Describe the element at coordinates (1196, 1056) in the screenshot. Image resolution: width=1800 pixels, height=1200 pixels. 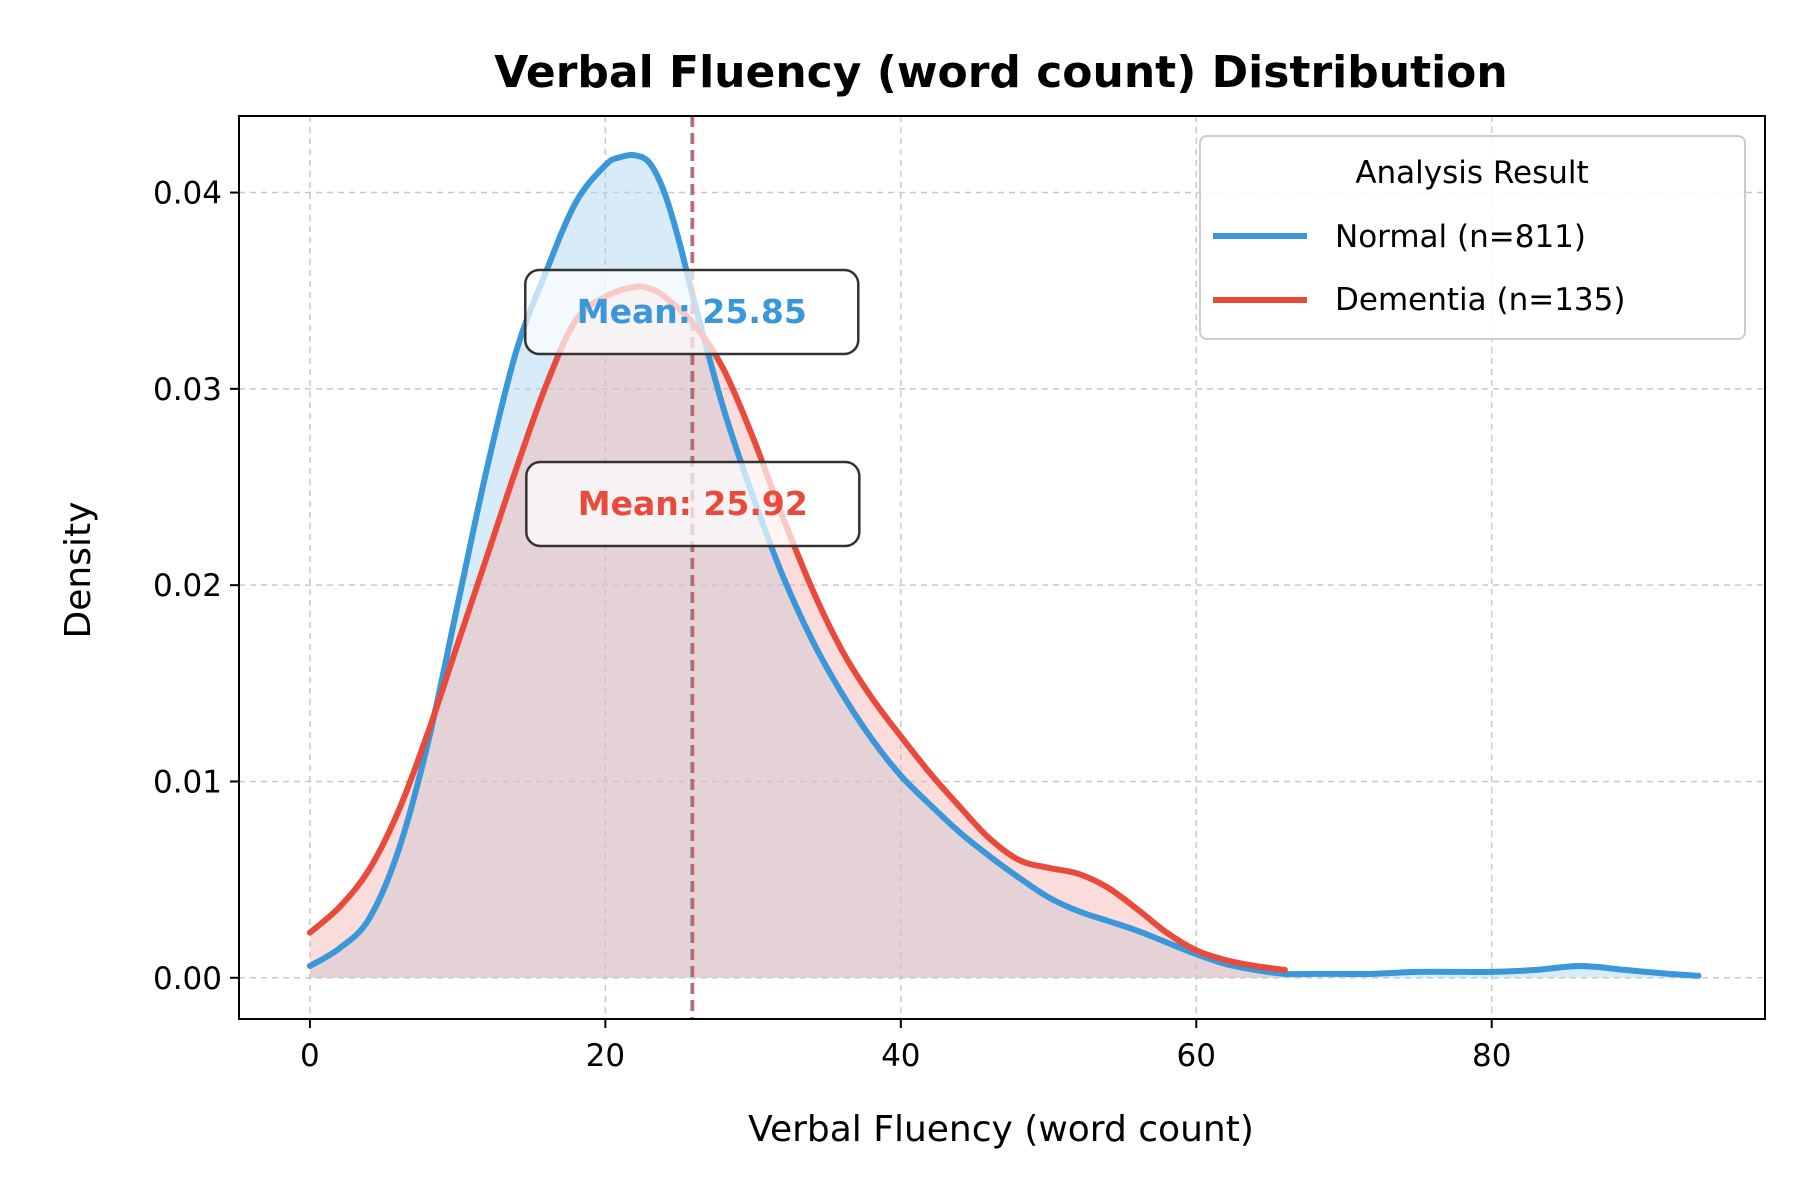
I see `x-tick-label: 60` at that location.